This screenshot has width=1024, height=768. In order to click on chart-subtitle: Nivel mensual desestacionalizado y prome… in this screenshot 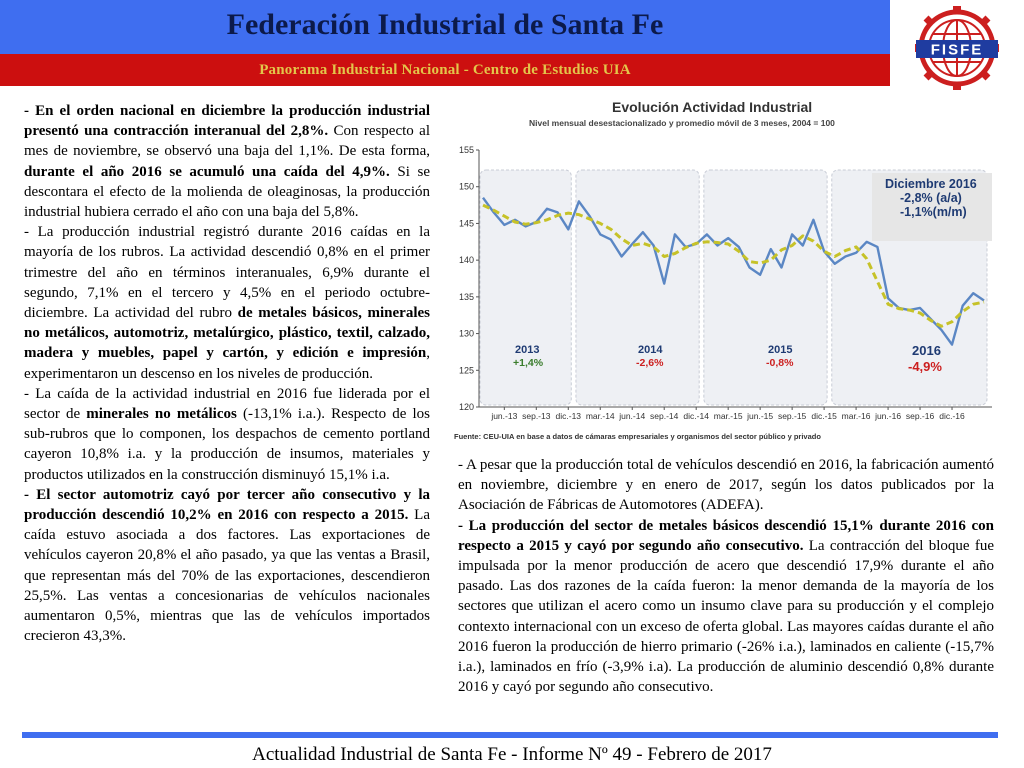, I will do `click(682, 123)`.